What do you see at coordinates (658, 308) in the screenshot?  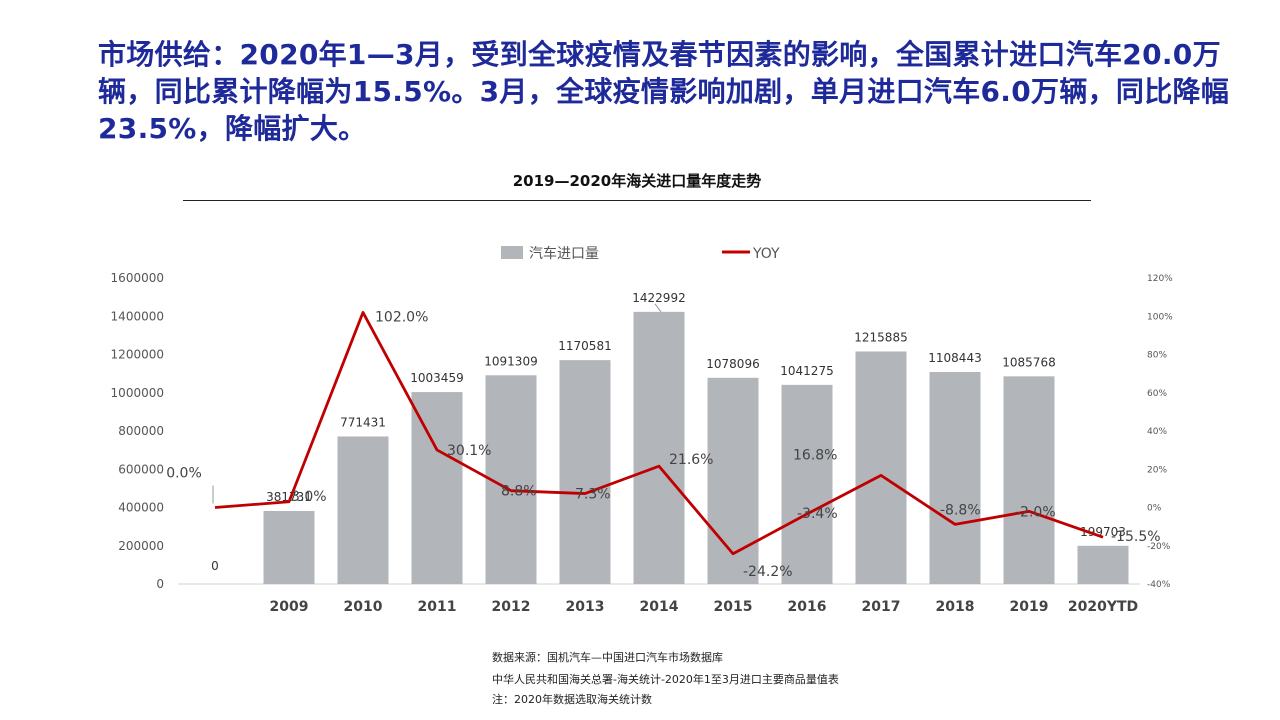 I see `bar-label-leader` at bounding box center [658, 308].